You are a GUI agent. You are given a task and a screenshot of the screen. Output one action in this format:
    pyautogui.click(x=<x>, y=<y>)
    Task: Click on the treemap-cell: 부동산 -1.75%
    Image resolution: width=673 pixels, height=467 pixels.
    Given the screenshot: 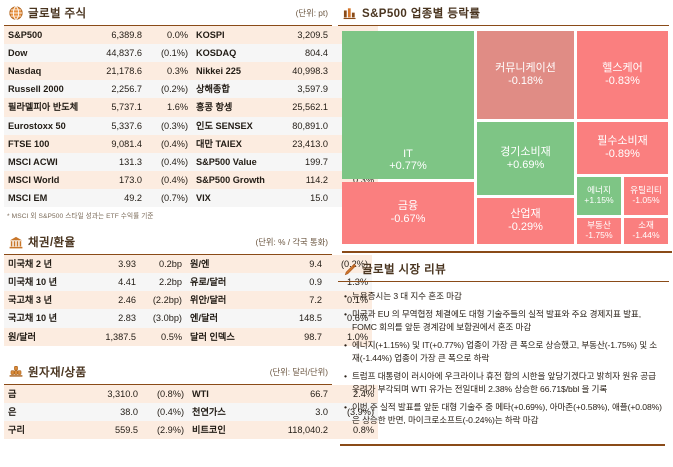 What is the action you would take?
    pyautogui.click(x=599, y=231)
    